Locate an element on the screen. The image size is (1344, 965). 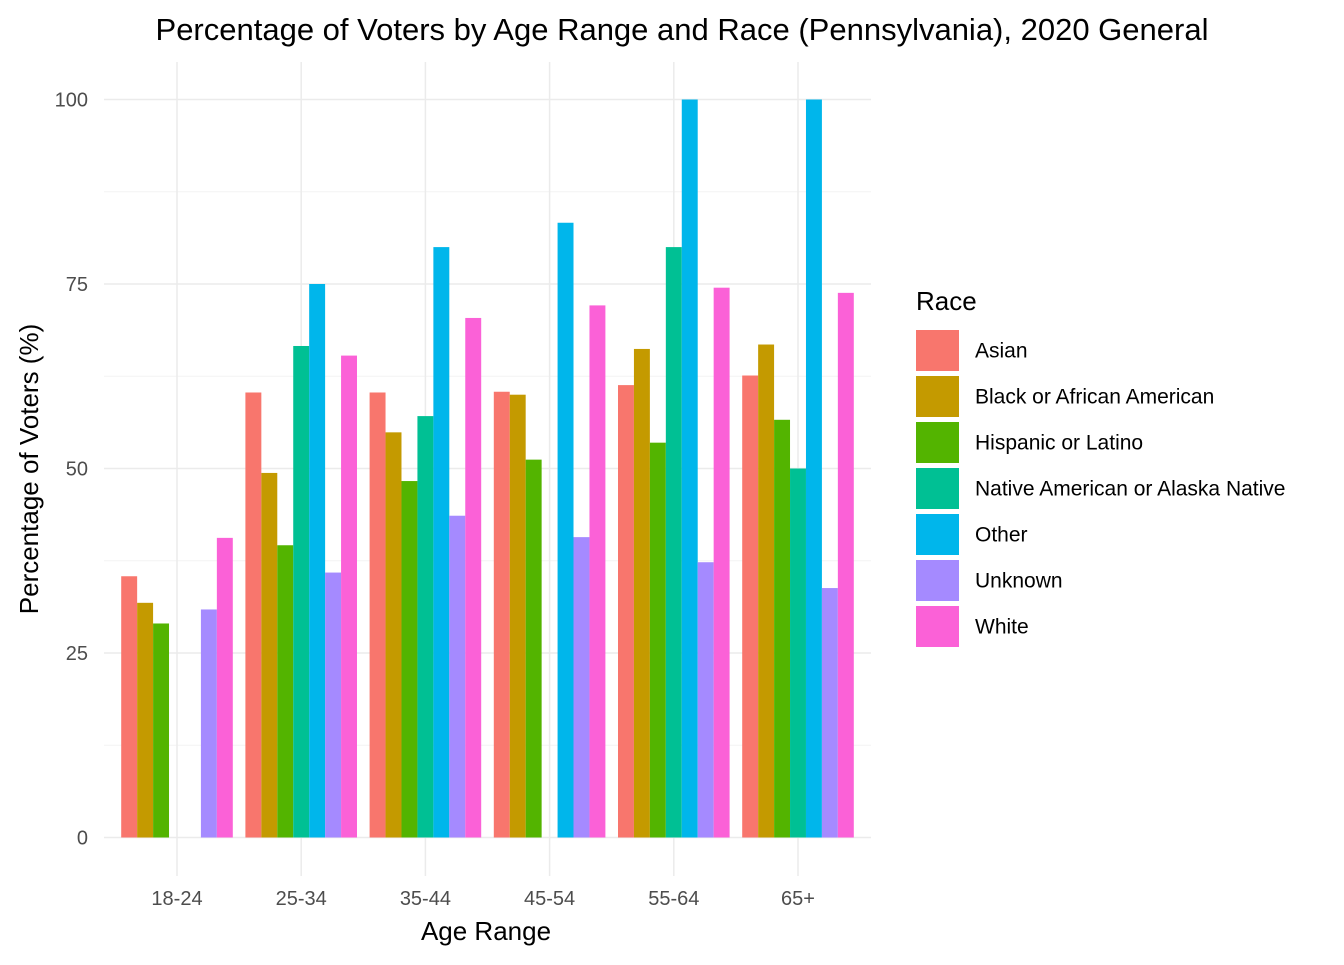
legend-label: Unknown is located at coordinates (1019, 581).